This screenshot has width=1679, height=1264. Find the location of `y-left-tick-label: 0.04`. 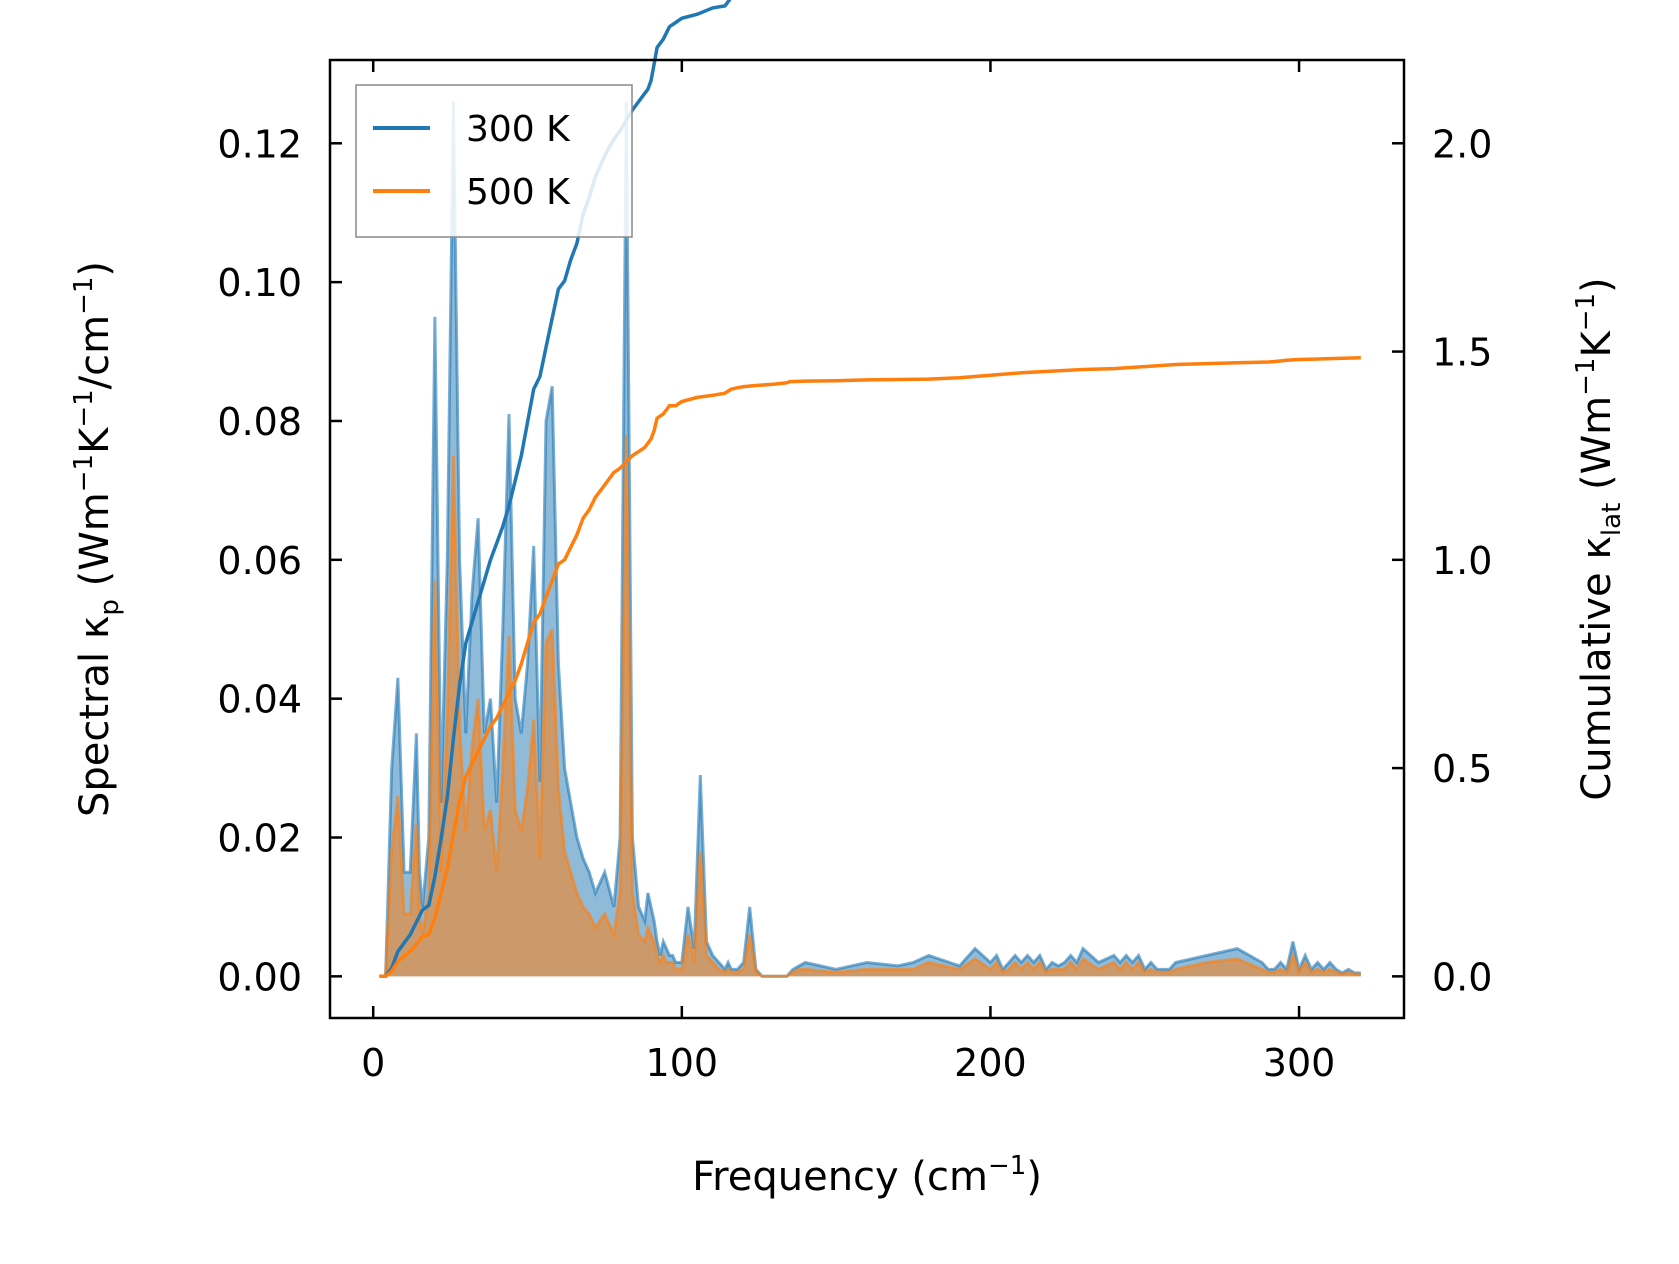

y-left-tick-label: 0.04 is located at coordinates (259, 700).